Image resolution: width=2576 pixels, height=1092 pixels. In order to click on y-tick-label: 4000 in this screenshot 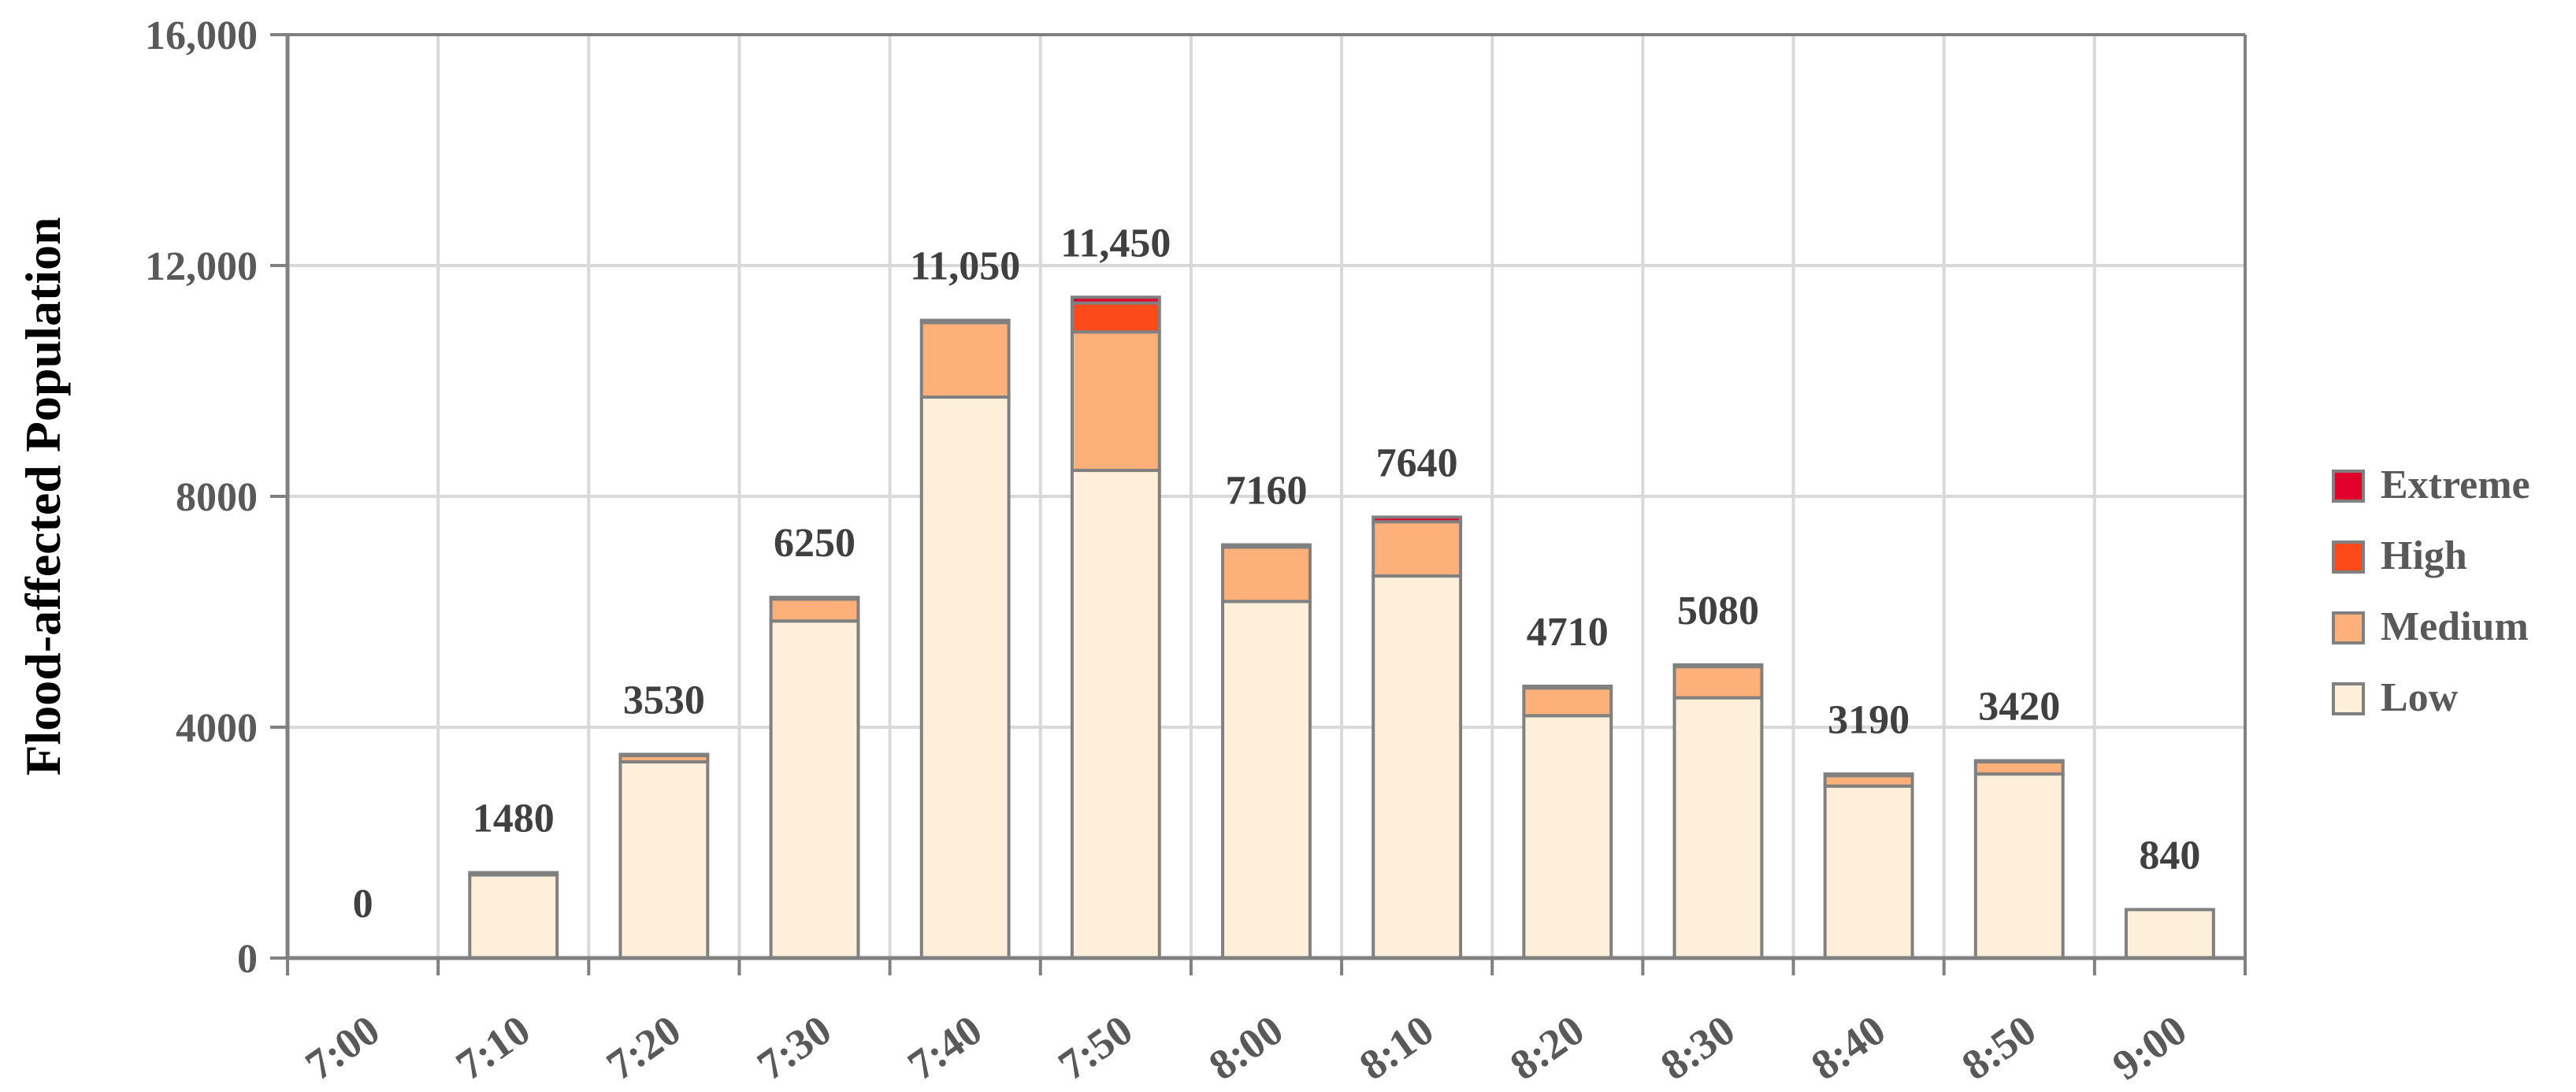, I will do `click(217, 728)`.